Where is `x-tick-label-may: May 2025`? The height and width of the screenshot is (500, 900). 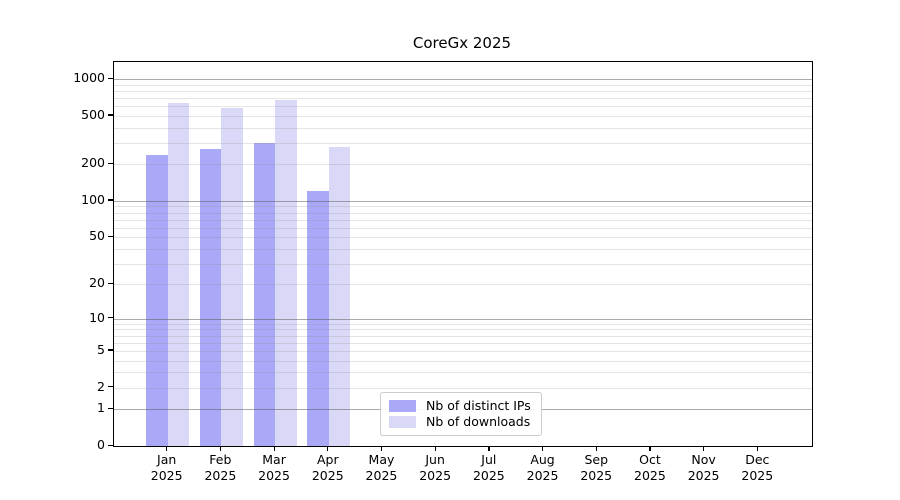 x-tick-label-may: May 2025 is located at coordinates (381, 467).